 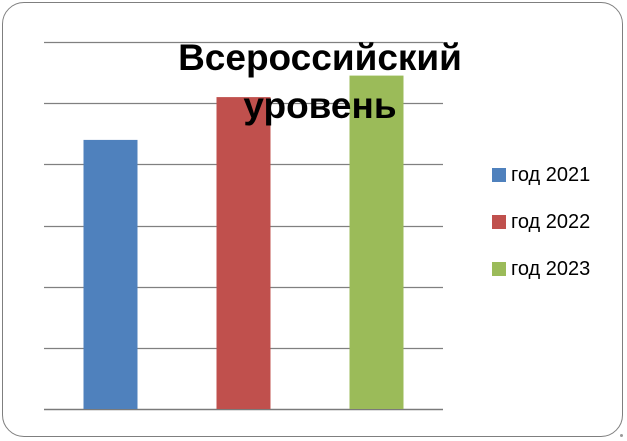 I want to click on chart-title: Всероссийский уровень, so click(x=320, y=82).